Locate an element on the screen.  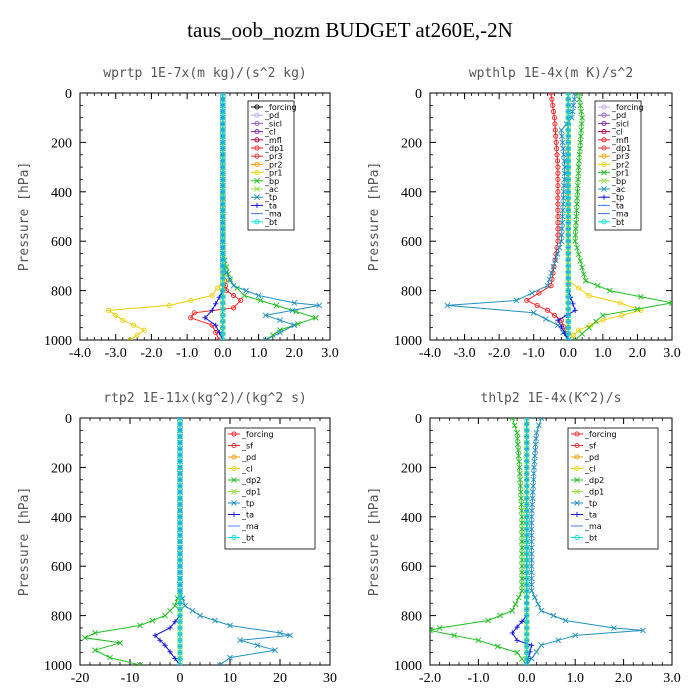
legend-marker-tp is located at coordinates (577, 503).